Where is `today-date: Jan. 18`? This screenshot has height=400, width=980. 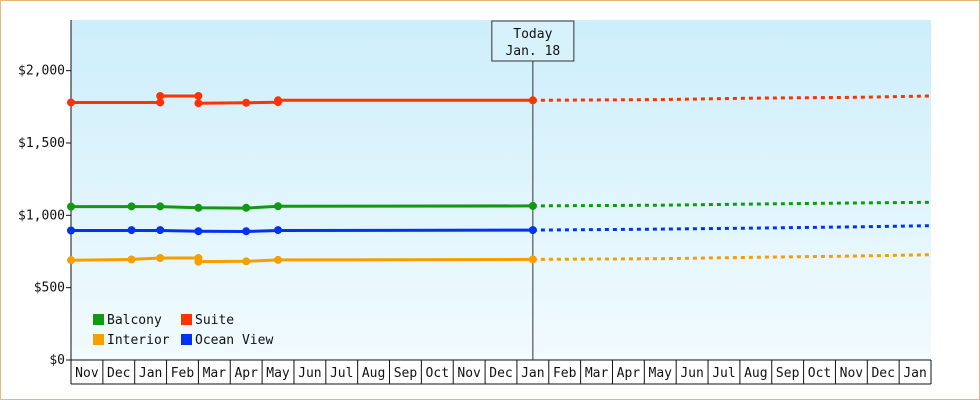 today-date: Jan. 18 is located at coordinates (532, 51).